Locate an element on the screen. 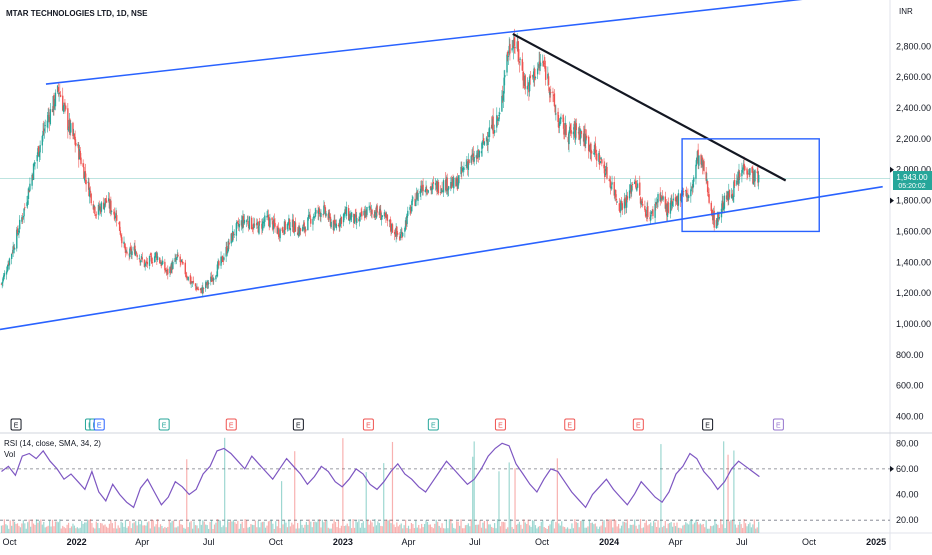  earnings-marker: E is located at coordinates (638, 424).